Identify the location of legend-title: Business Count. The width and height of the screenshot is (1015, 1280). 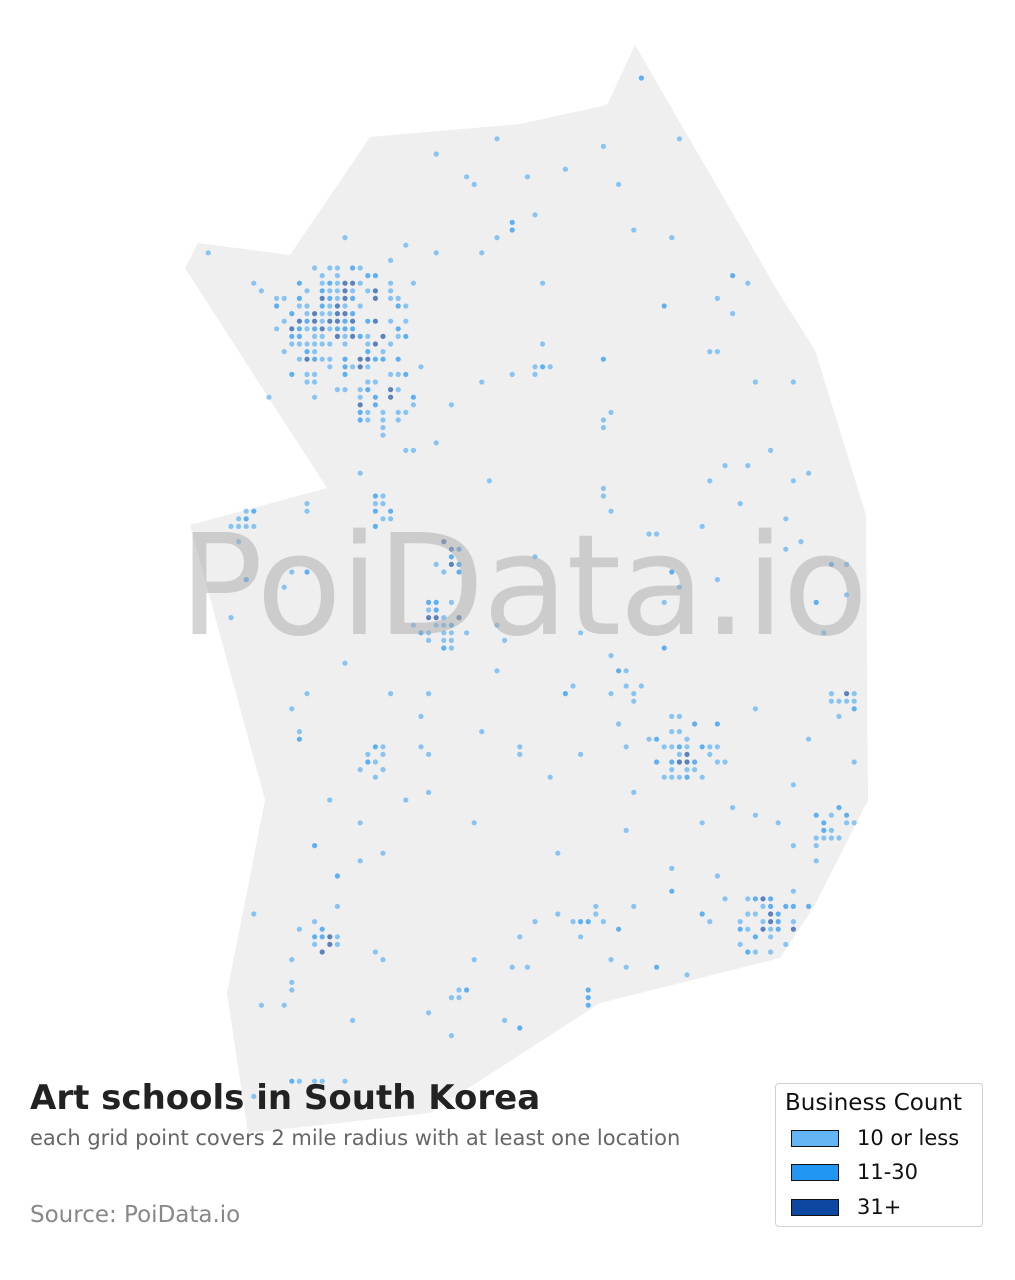
(874, 1103).